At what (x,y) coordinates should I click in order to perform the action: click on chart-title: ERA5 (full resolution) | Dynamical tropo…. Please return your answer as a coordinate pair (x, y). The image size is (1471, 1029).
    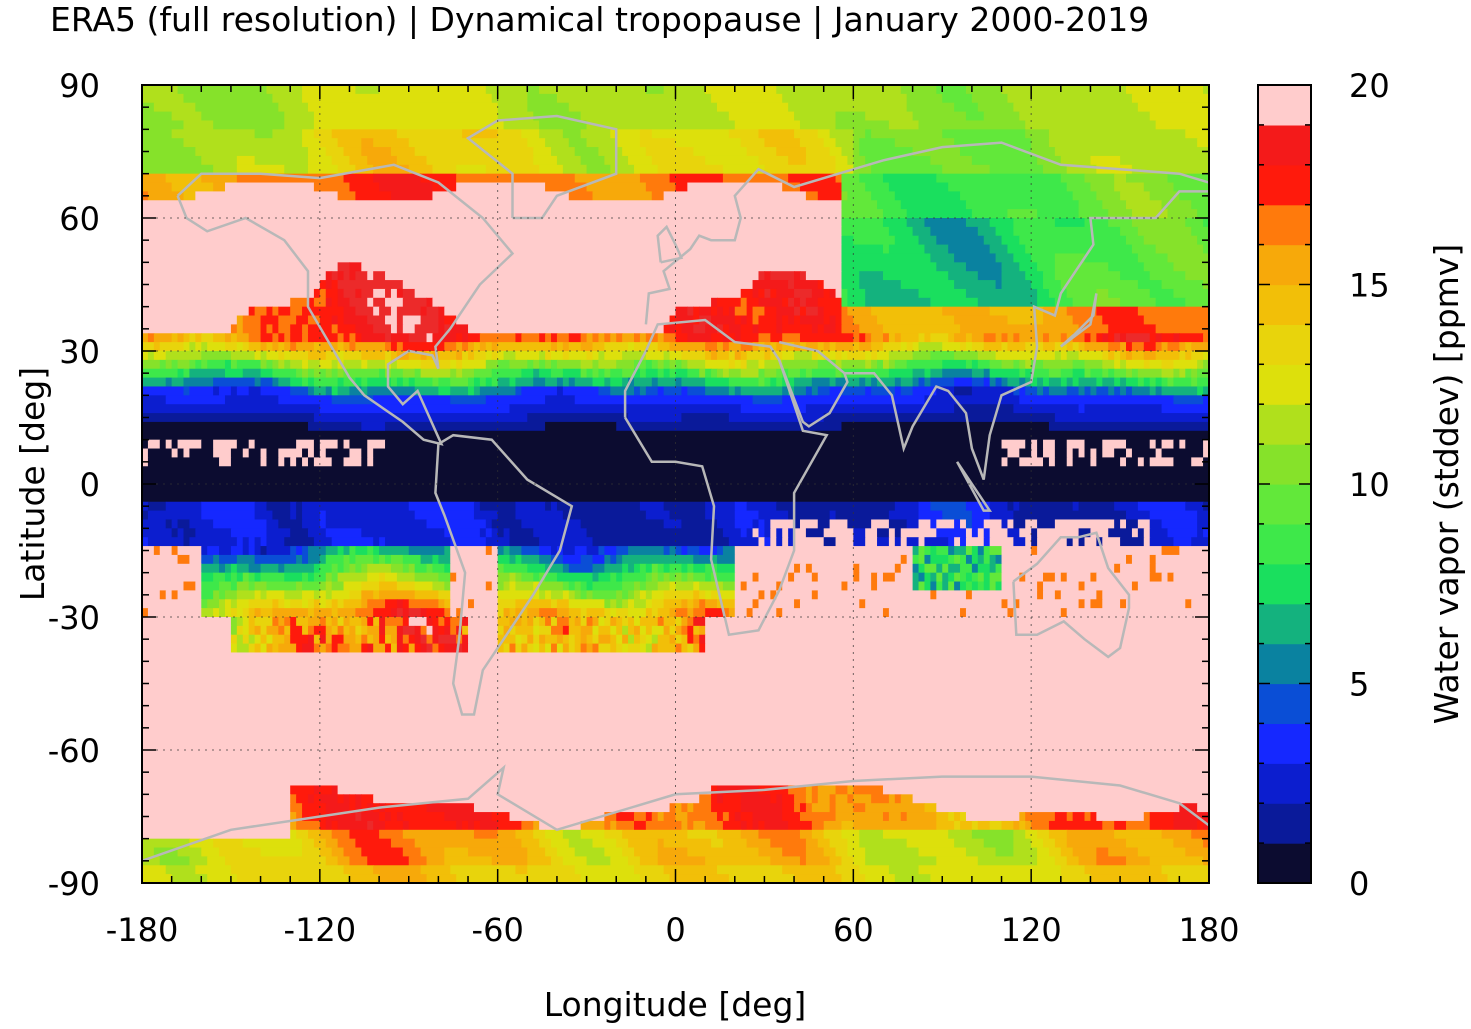
    Looking at the image, I should click on (600, 19).